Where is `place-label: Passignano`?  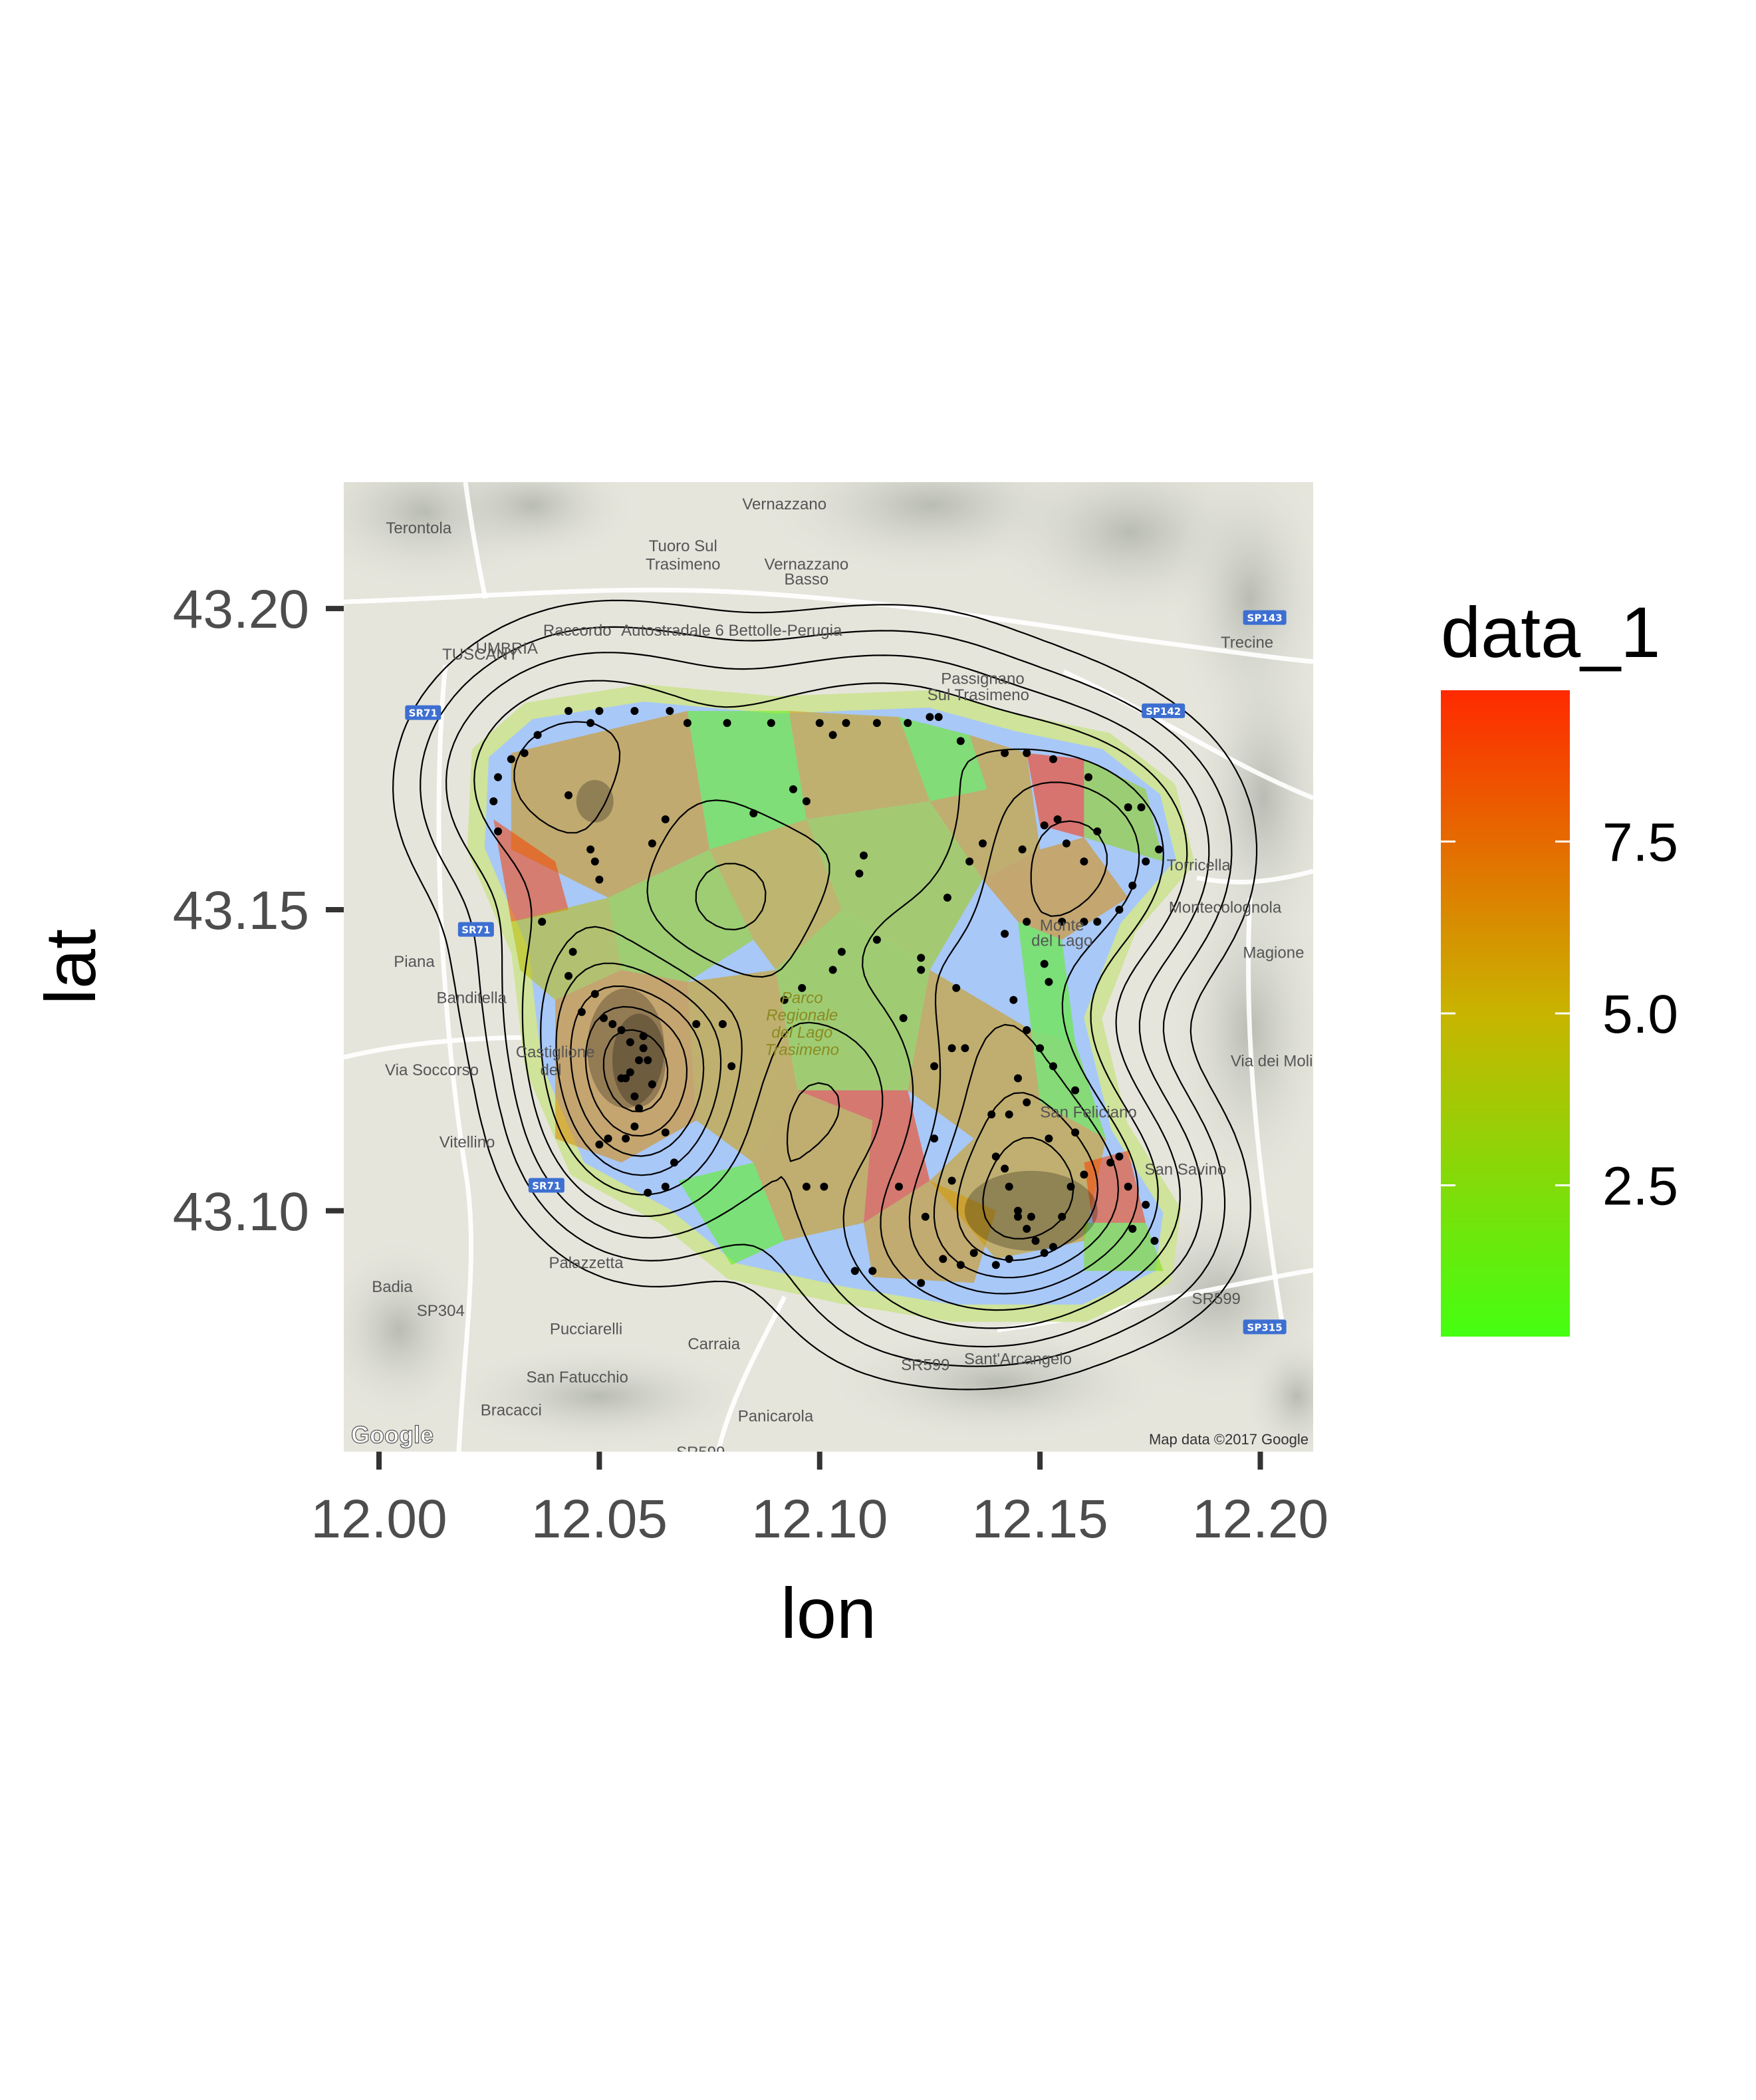 place-label: Passignano is located at coordinates (982, 679).